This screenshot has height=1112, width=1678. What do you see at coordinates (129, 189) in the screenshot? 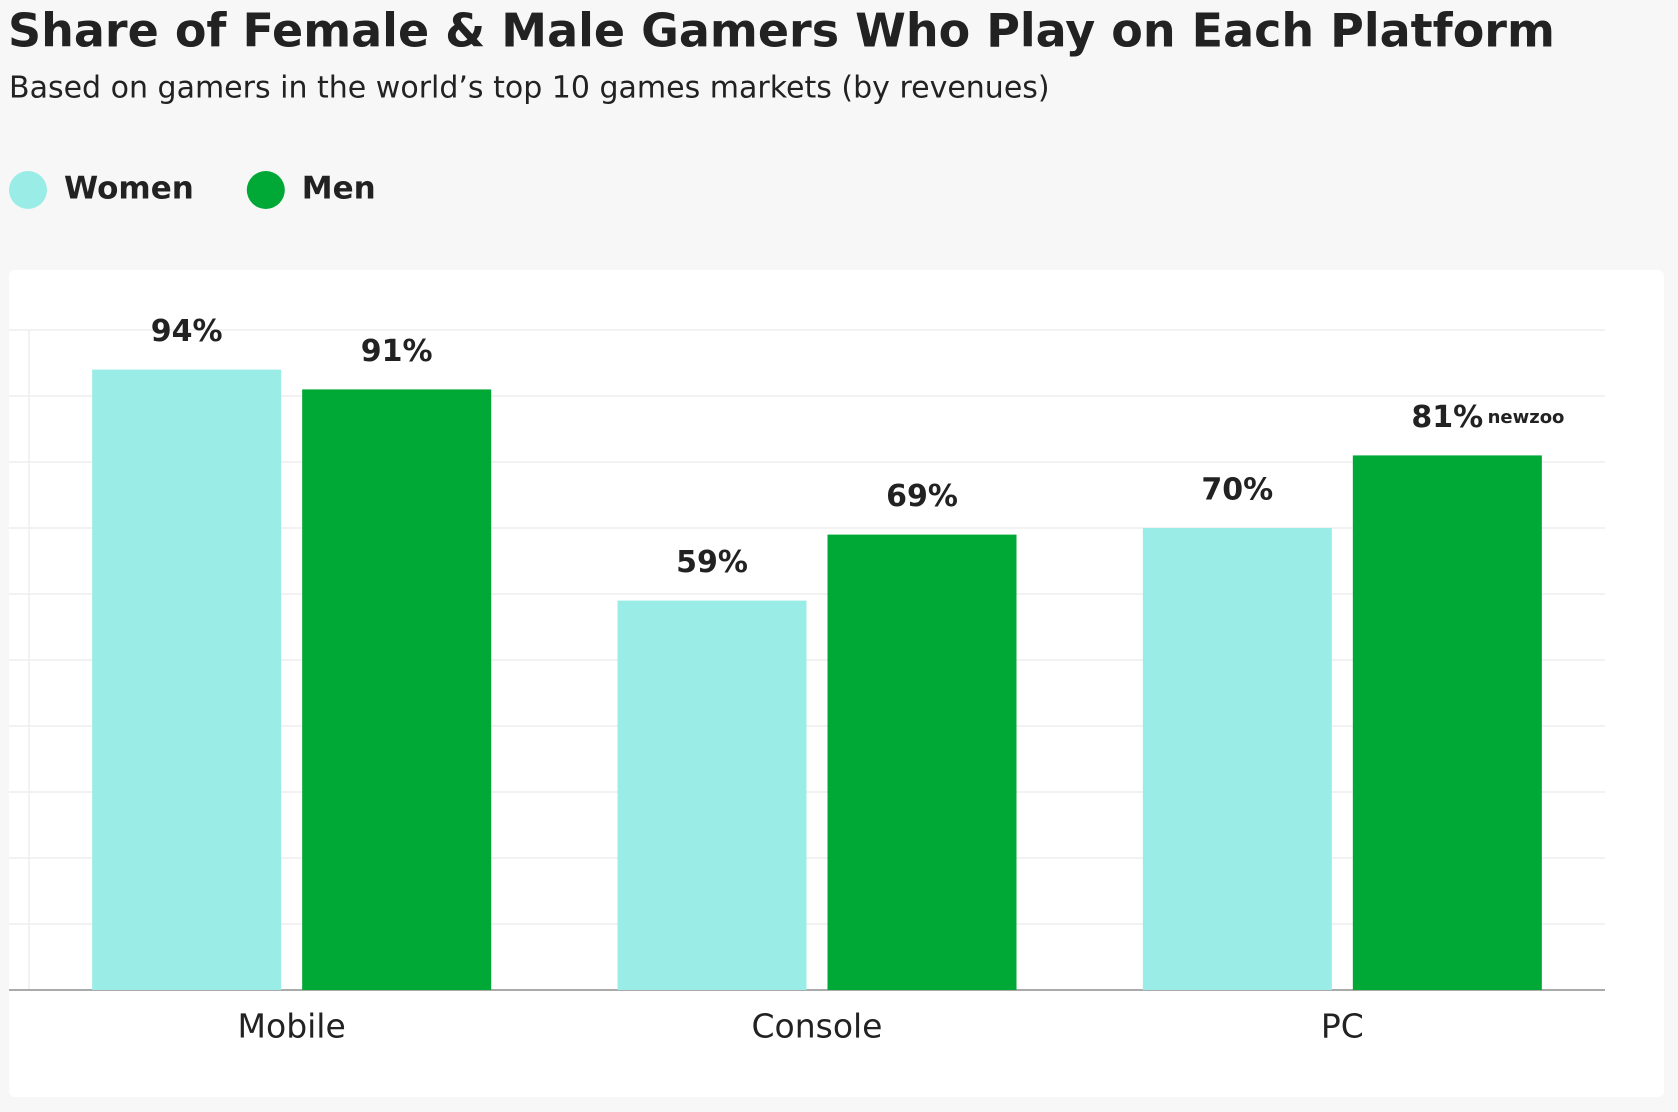
I see `legend-label: Women` at bounding box center [129, 189].